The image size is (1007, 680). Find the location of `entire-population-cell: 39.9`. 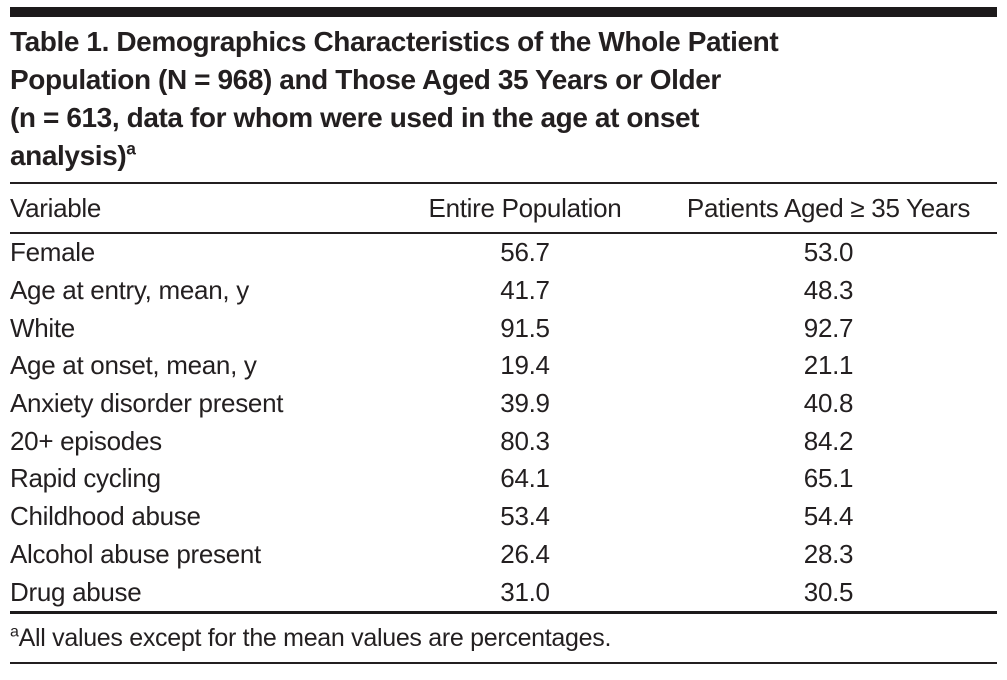

entire-population-cell: 39.9 is located at coordinates (525, 403).